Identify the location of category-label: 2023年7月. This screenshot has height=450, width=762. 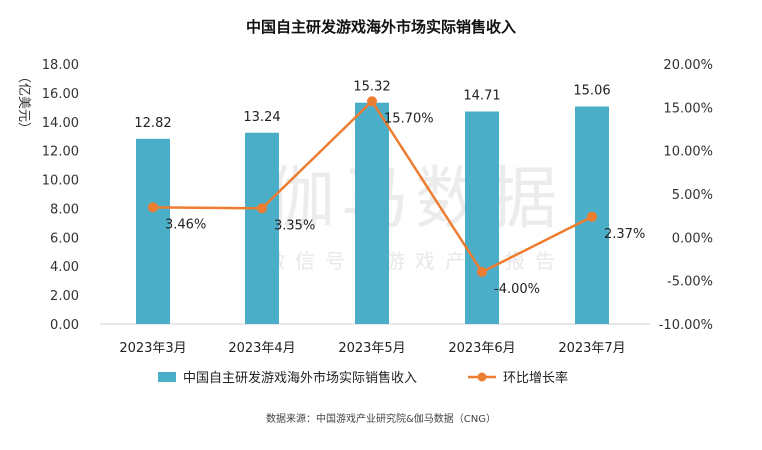
(591, 348).